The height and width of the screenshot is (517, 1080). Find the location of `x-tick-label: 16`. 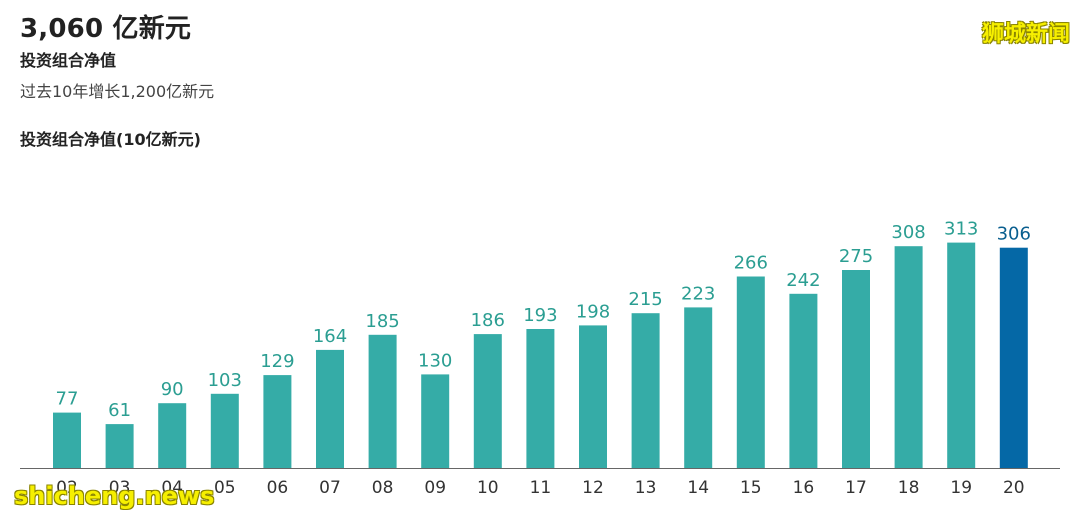

x-tick-label: 16 is located at coordinates (804, 488).